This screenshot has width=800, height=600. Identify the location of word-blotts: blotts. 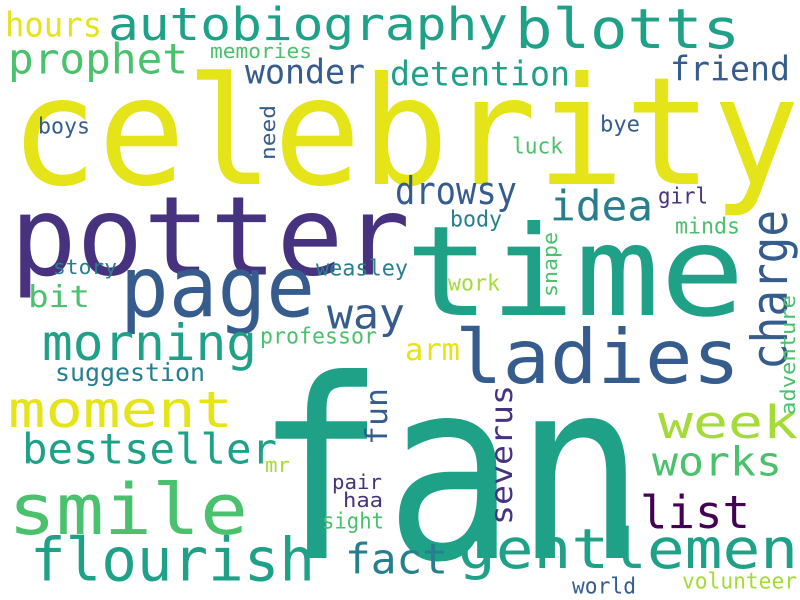
(627, 31).